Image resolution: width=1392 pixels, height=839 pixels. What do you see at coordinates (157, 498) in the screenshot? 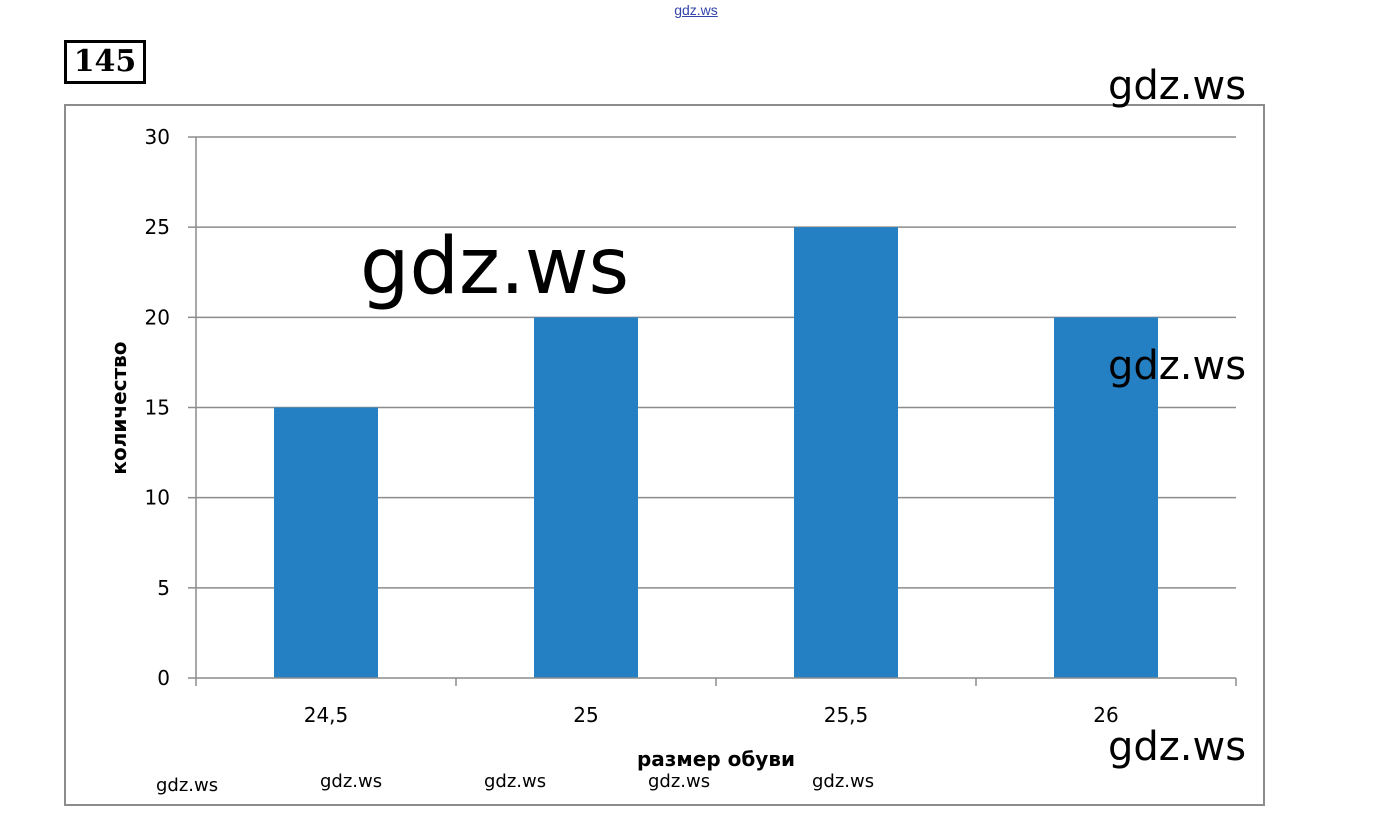
I see `y-tick-label: 10` at bounding box center [157, 498].